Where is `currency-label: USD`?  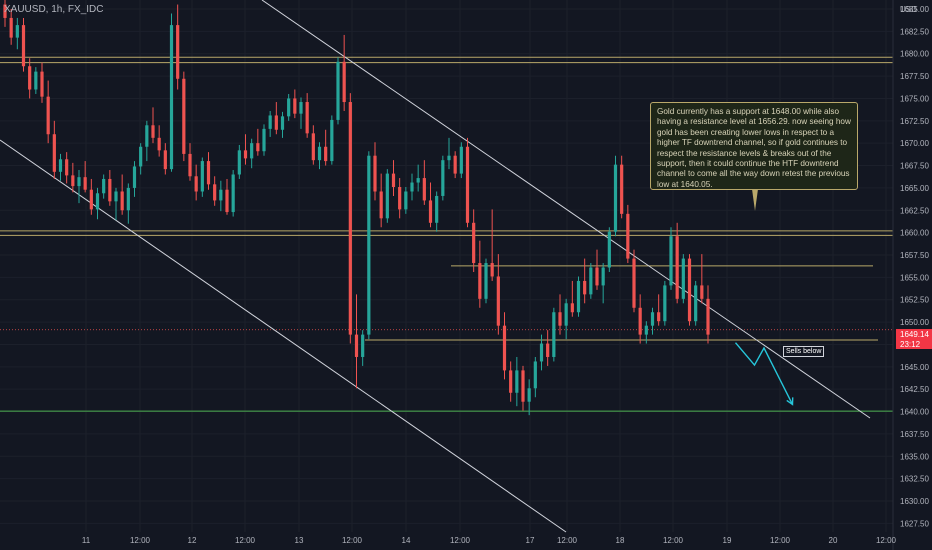
currency-label: USD is located at coordinates (908, 9).